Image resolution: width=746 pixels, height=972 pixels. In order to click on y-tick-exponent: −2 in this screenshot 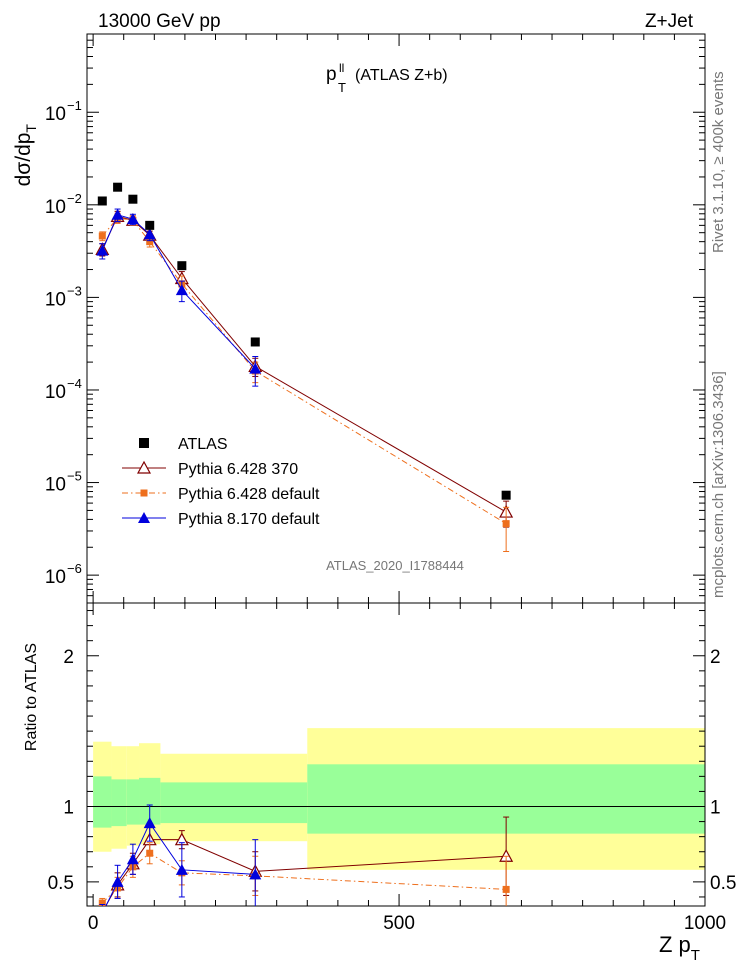, I will do `click(74, 198)`.